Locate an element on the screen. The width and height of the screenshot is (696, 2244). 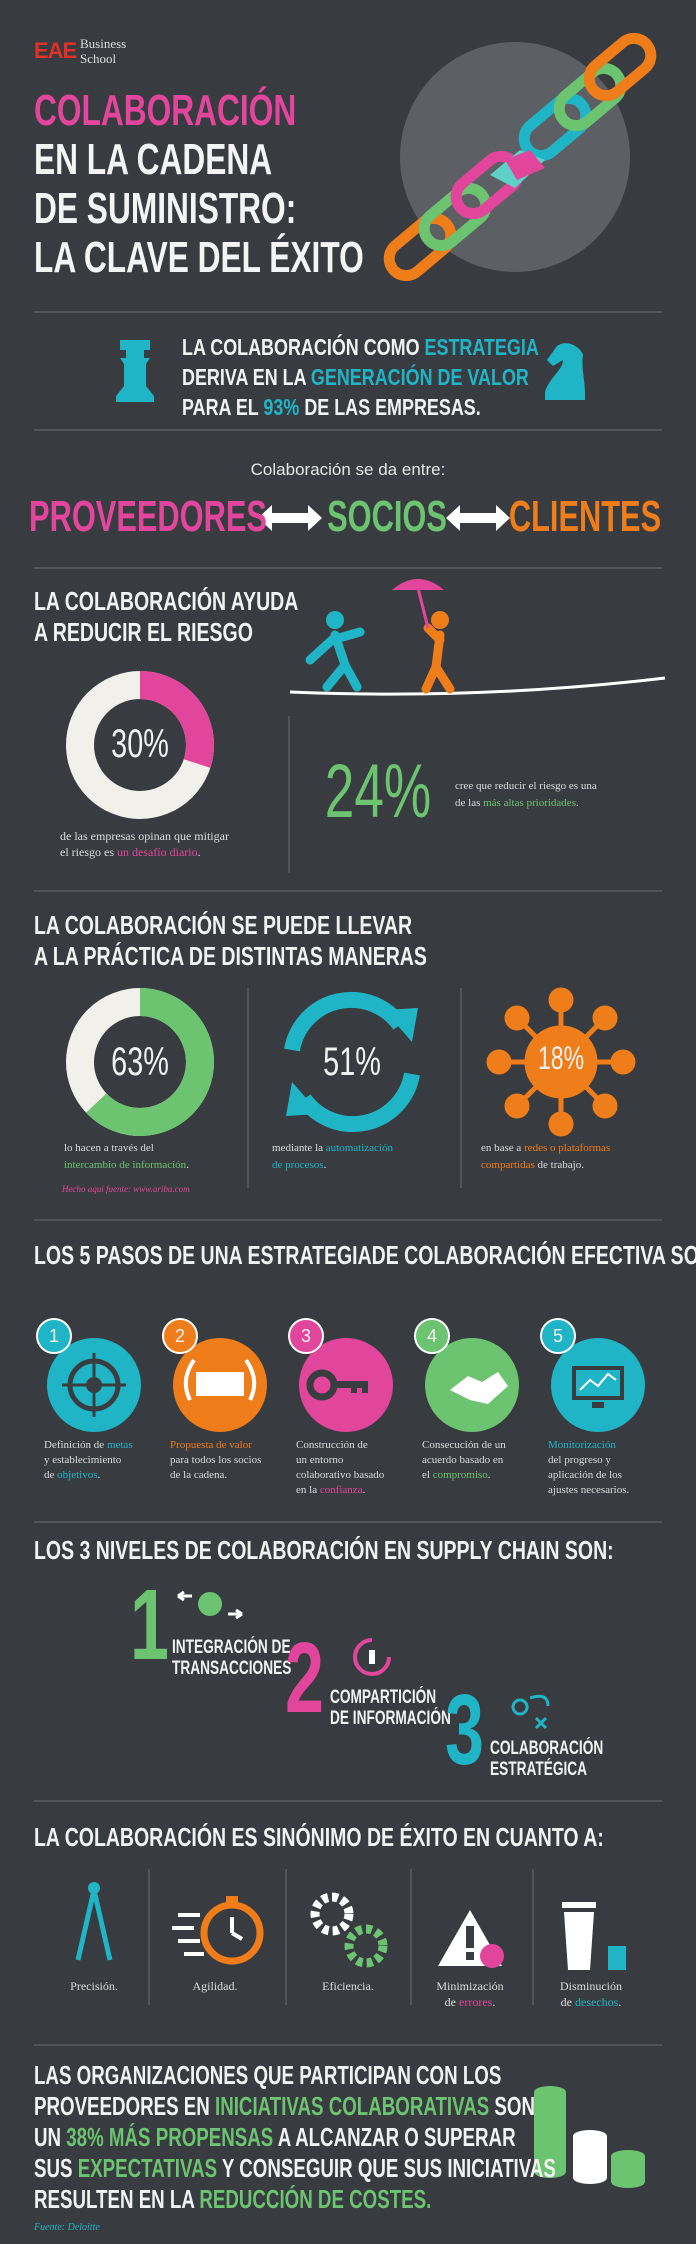
text-segment: errores is located at coordinates (476, 2002).